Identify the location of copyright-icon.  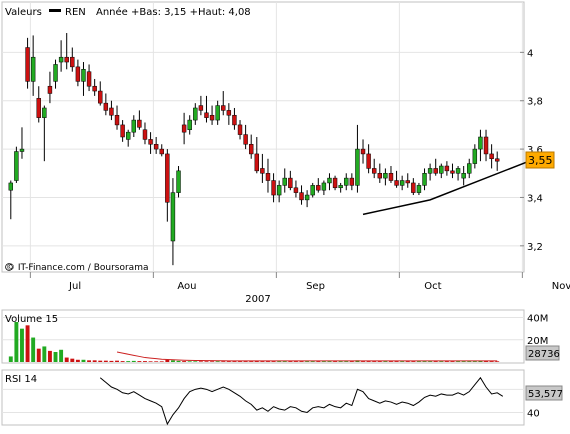
(9, 267).